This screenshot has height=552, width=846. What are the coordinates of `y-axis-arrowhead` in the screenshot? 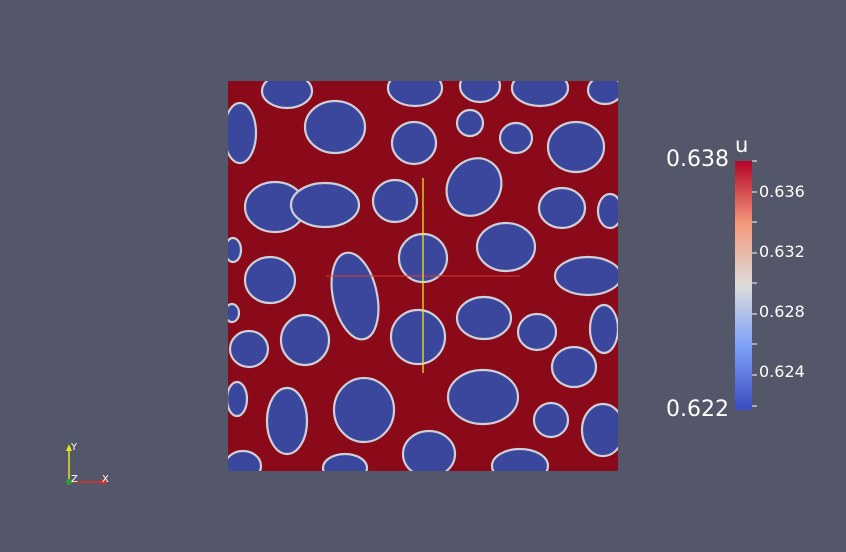 It's located at (69, 447).